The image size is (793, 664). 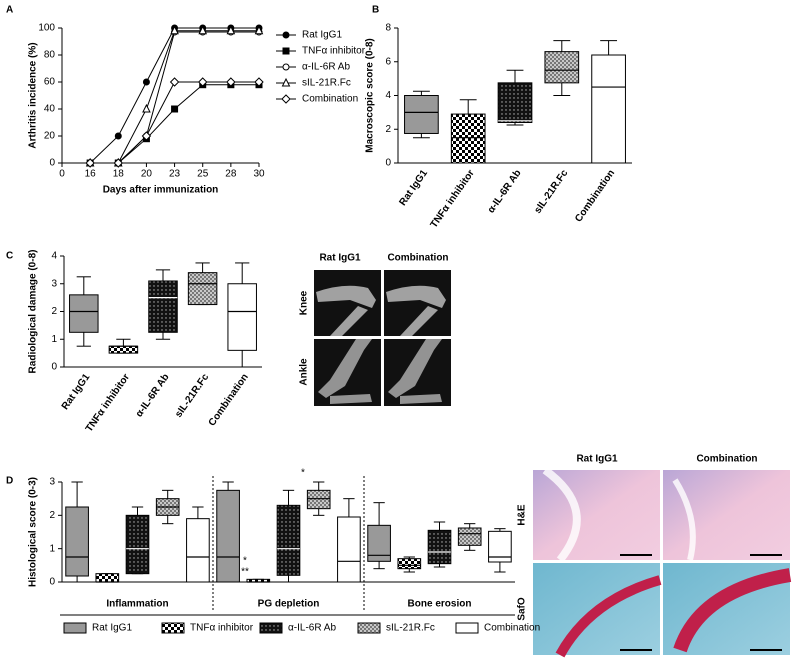 I want to click on x-tick-label: Inflammation, so click(x=137, y=604).